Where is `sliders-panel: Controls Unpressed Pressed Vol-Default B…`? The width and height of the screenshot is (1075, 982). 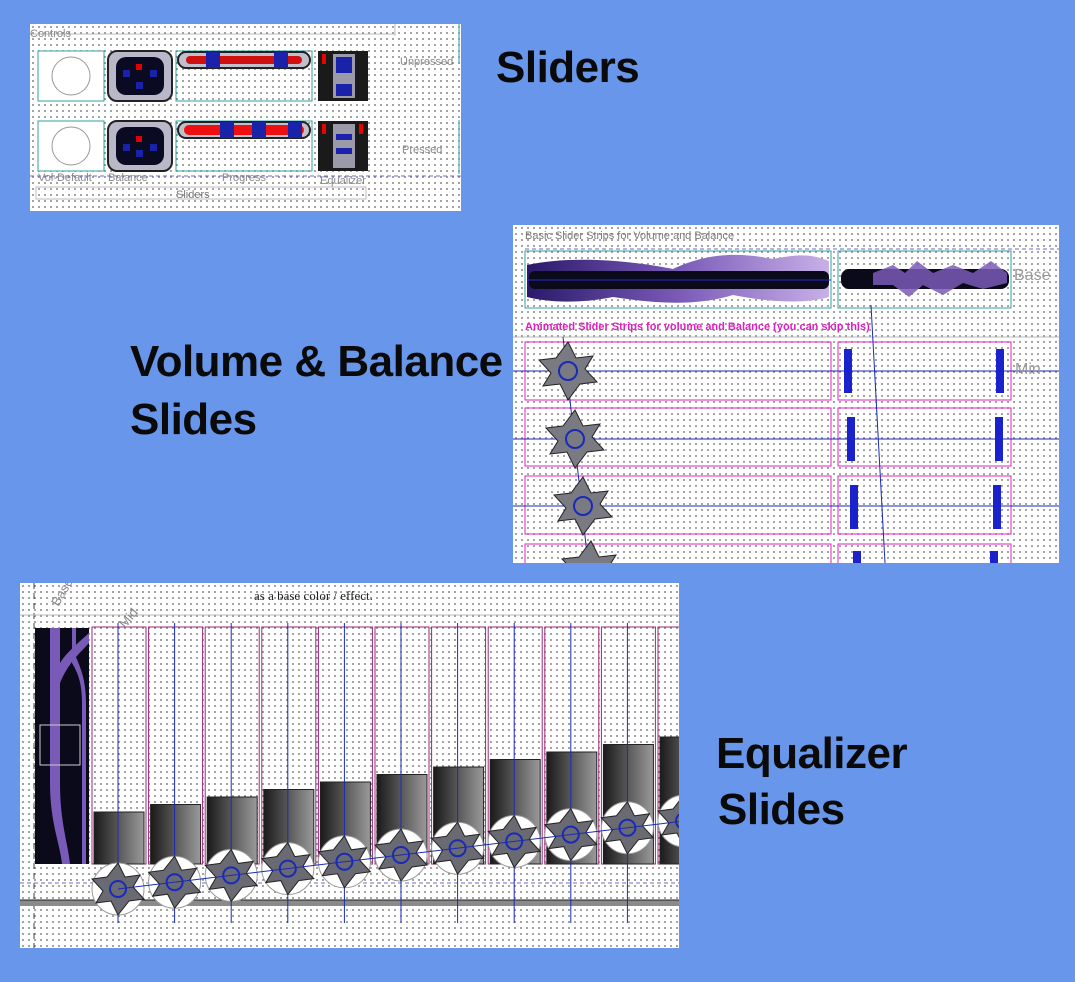
sliders-panel: Controls Unpressed Pressed Vol-Default B… is located at coordinates (245, 117).